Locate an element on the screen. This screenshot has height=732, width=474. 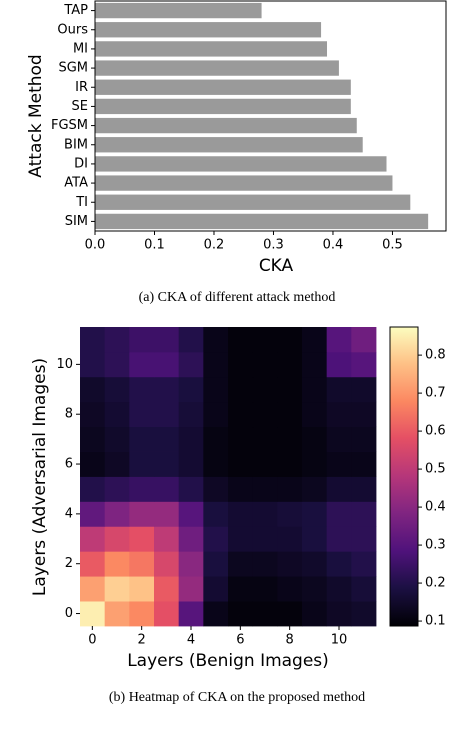
colorbar-tick-label: 0.8 is located at coordinates (435, 355).